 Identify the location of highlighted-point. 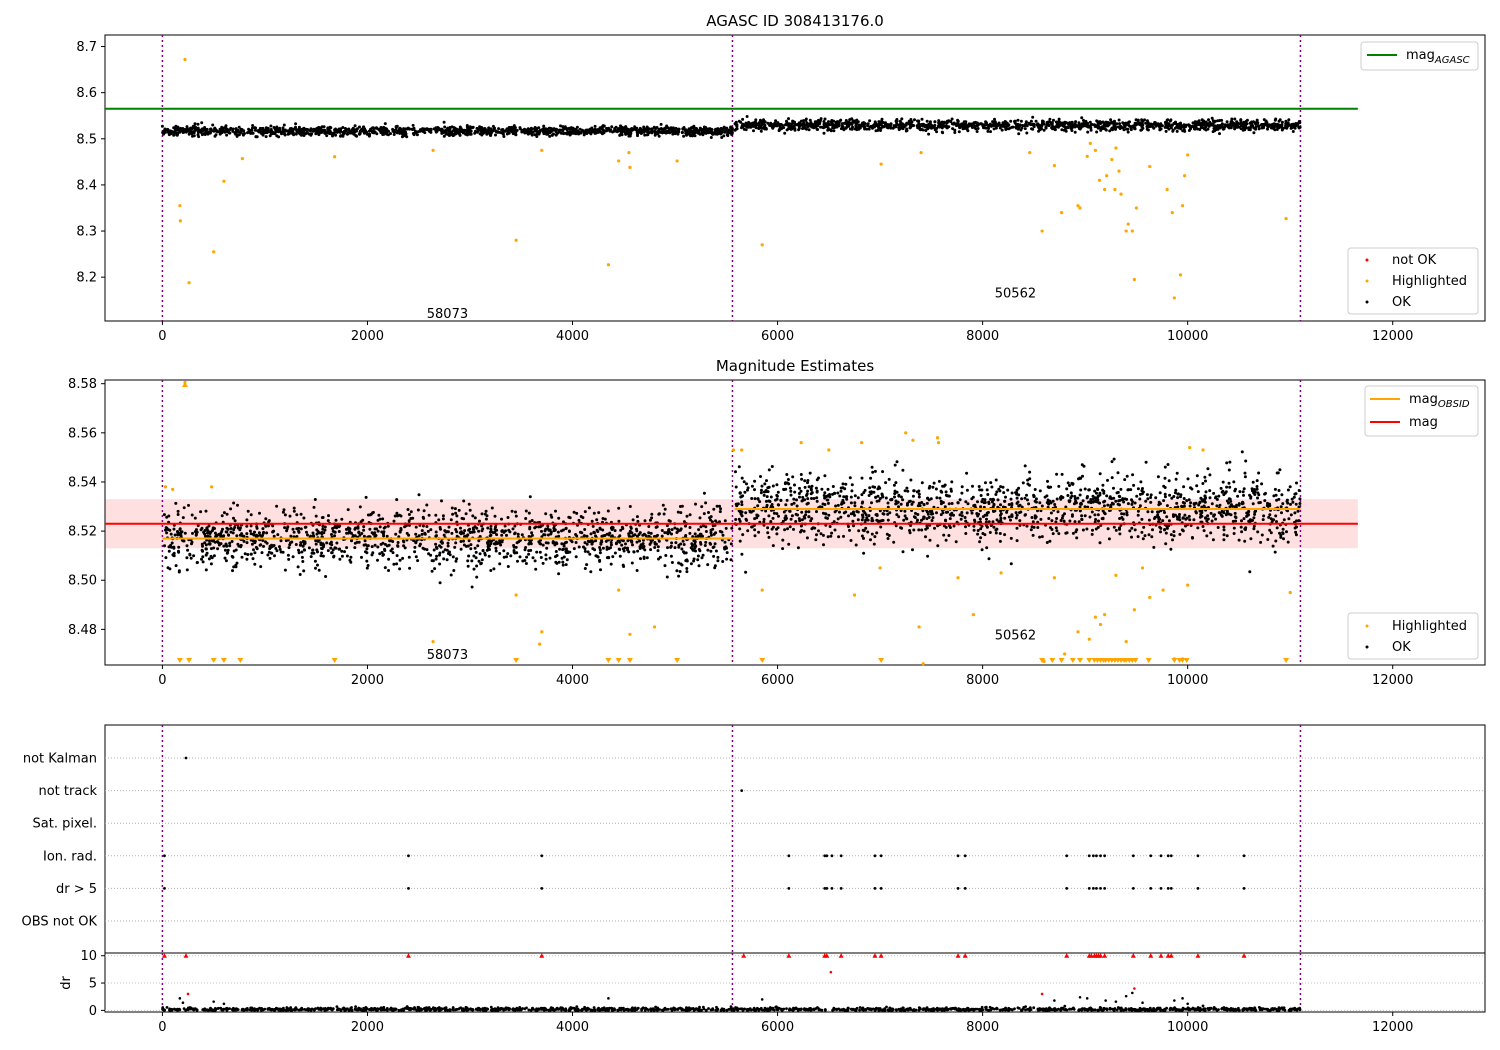
(1150, 166).